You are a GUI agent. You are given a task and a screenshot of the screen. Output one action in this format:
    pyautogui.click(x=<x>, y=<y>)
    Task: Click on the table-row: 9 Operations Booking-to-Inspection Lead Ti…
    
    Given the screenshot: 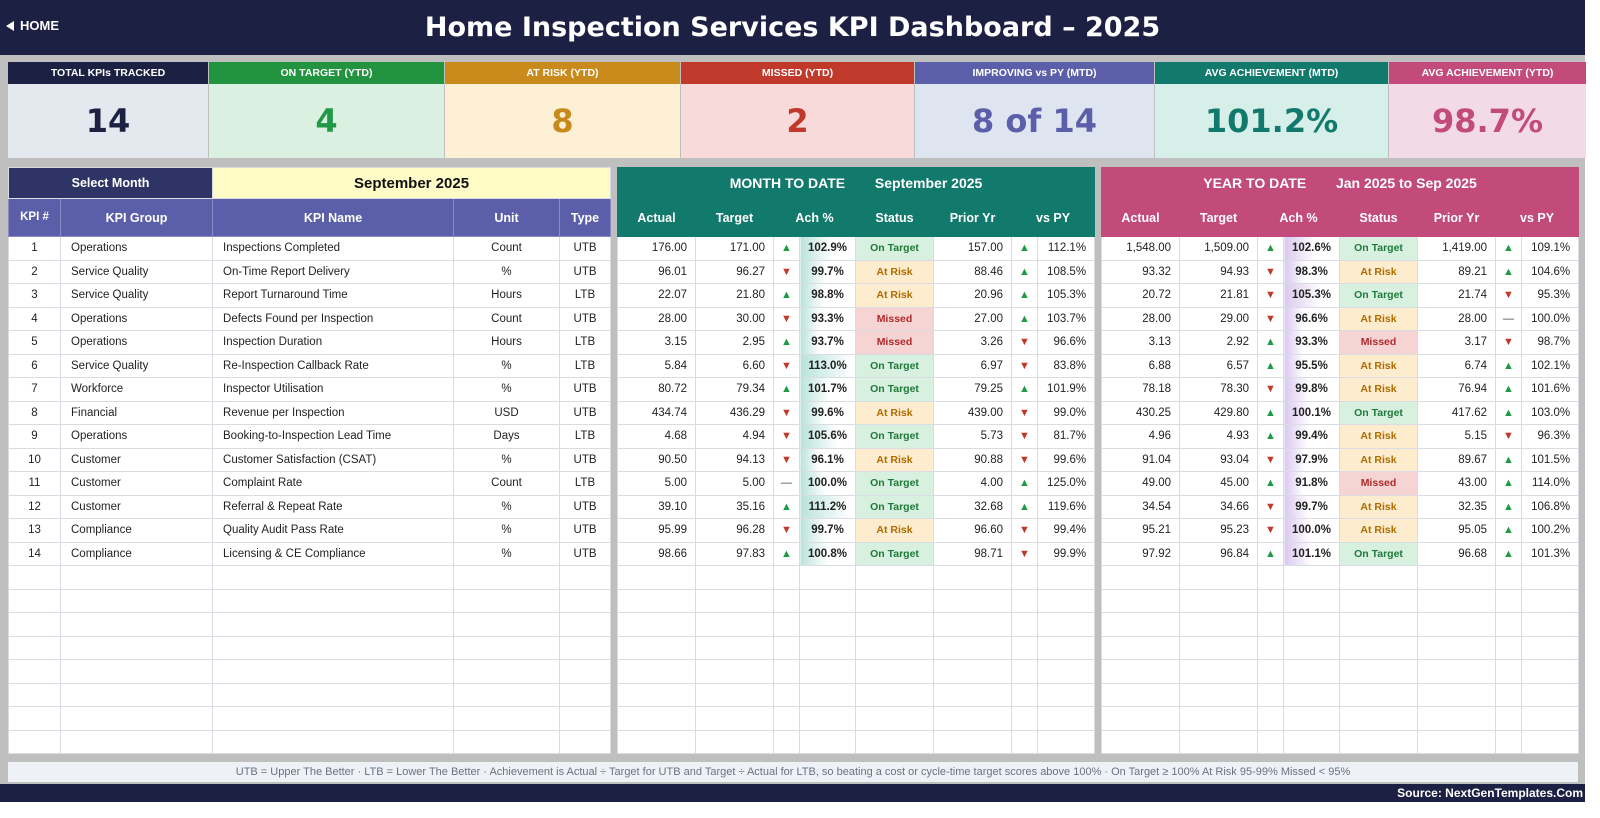 What is the action you would take?
    pyautogui.click(x=310, y=436)
    